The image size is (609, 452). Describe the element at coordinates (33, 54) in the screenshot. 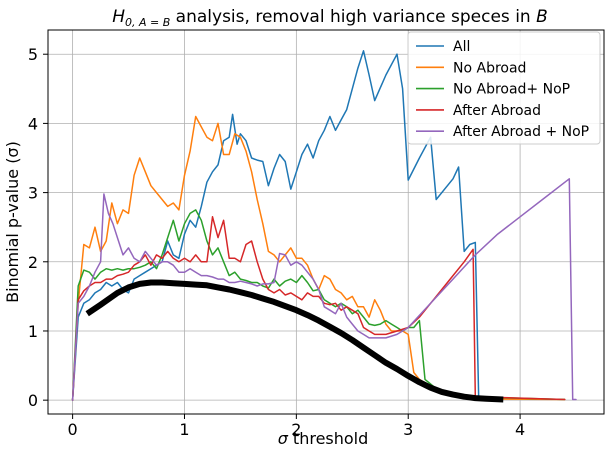

I see `y-tick-label: 5` at that location.